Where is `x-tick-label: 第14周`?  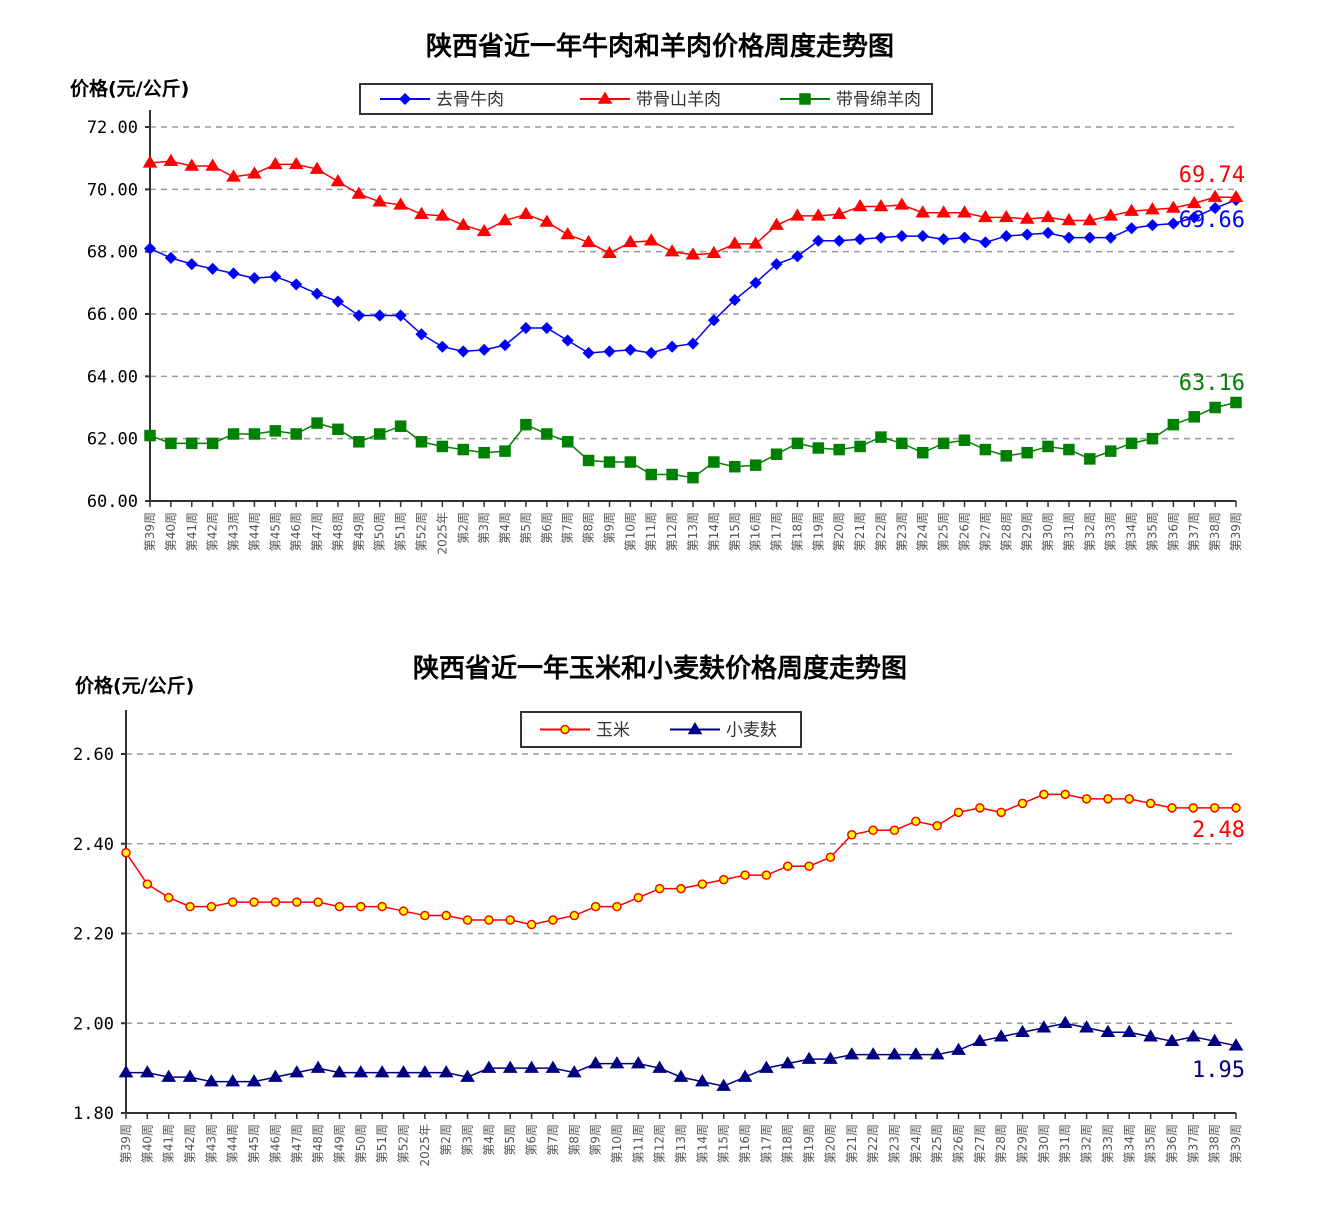 x-tick-label: 第14周 is located at coordinates (714, 531).